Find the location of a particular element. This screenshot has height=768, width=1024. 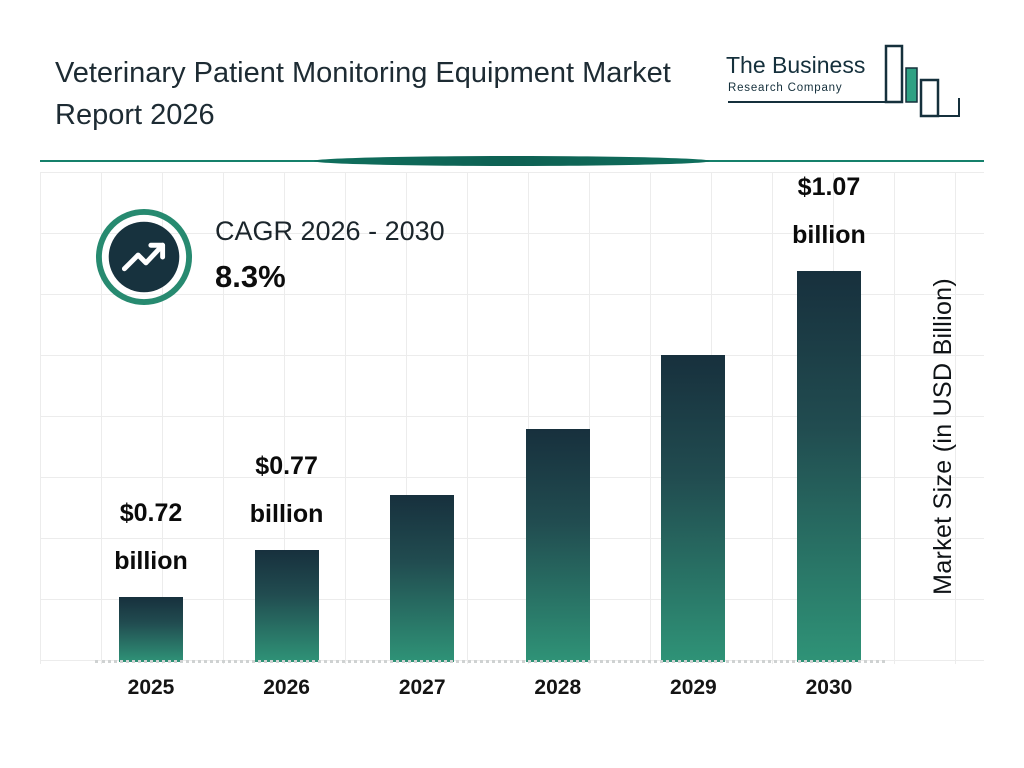

bar-2029 is located at coordinates (693, 508).